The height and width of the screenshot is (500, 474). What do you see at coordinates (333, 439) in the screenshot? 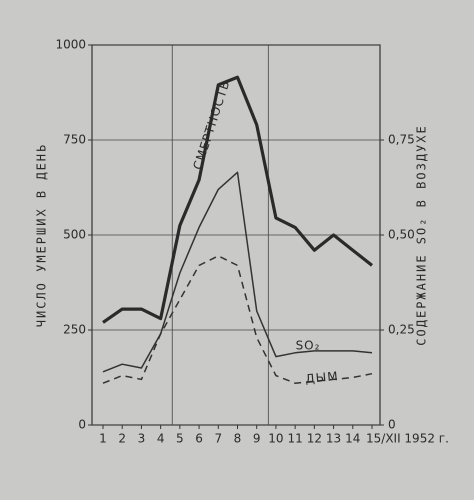
I see `x-tick-label: 13` at bounding box center [333, 439].